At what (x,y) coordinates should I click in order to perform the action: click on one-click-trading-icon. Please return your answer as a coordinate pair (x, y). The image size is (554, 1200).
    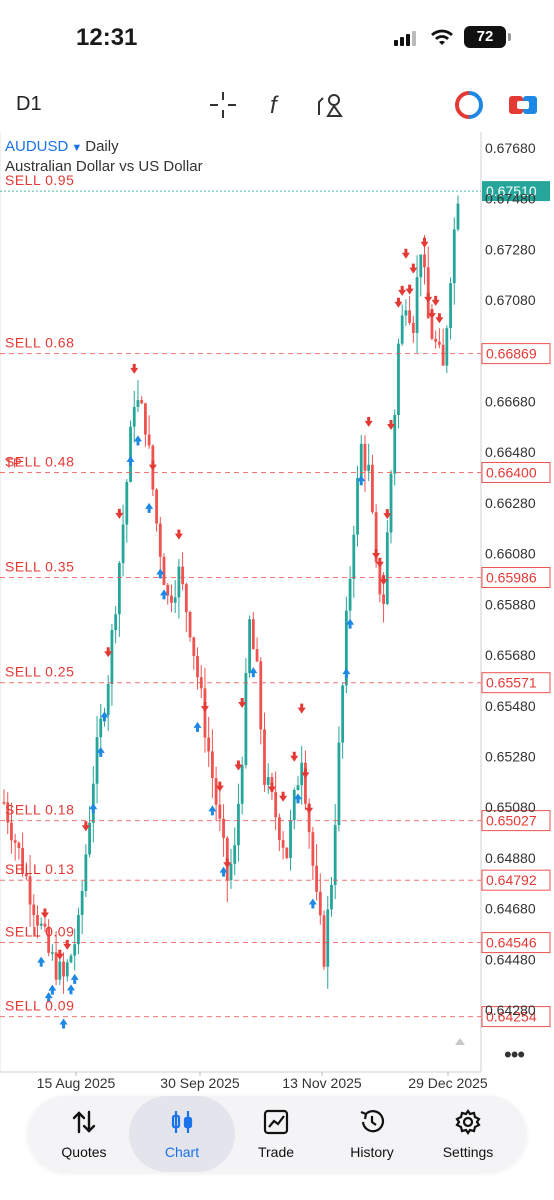
    Looking at the image, I should click on (523, 105).